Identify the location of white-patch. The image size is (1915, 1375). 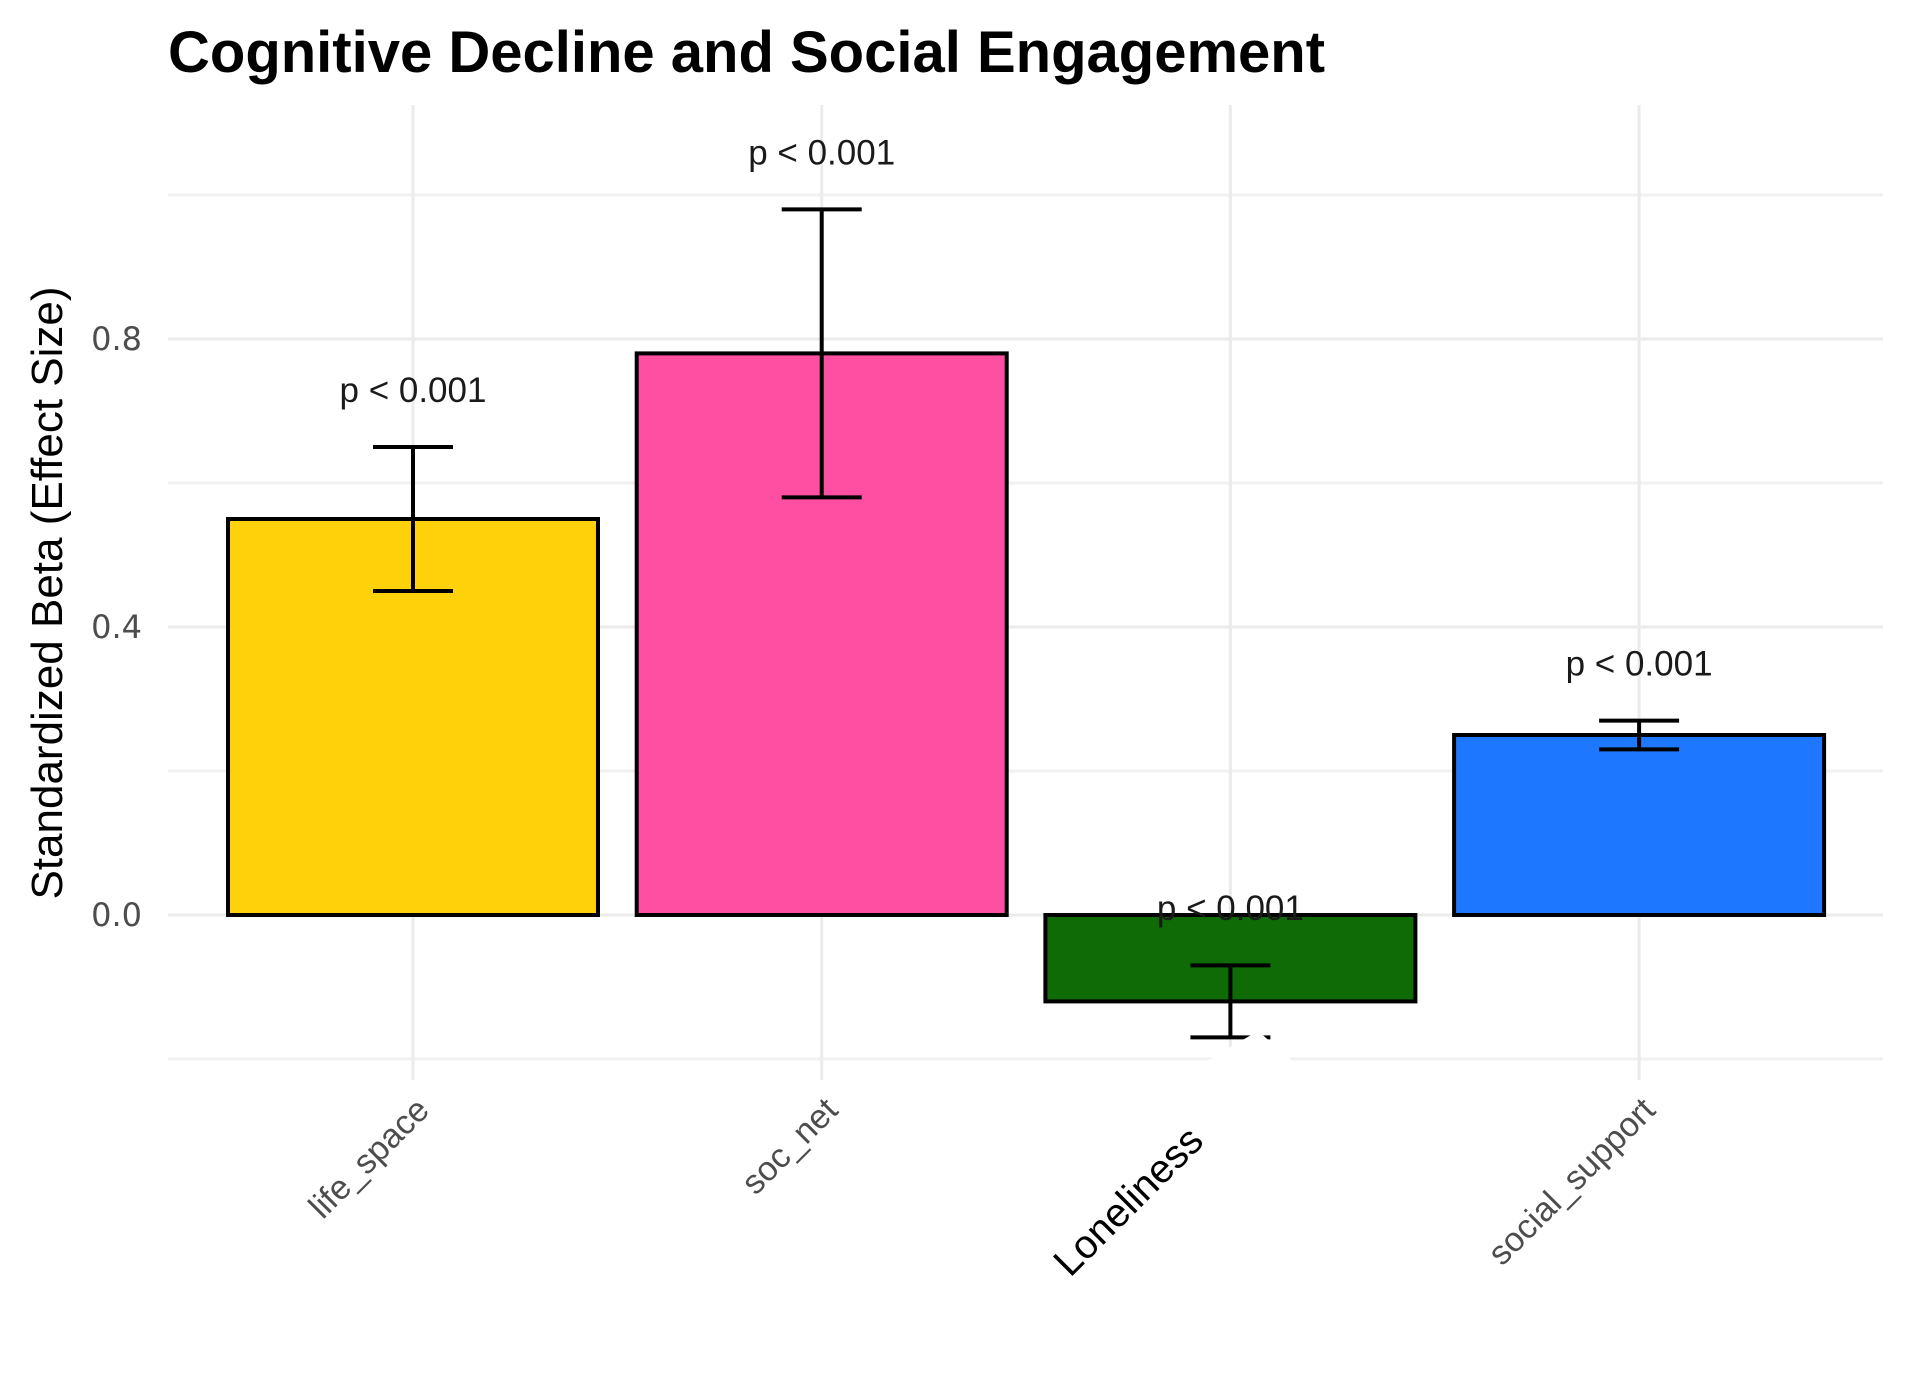
(1249, 1055).